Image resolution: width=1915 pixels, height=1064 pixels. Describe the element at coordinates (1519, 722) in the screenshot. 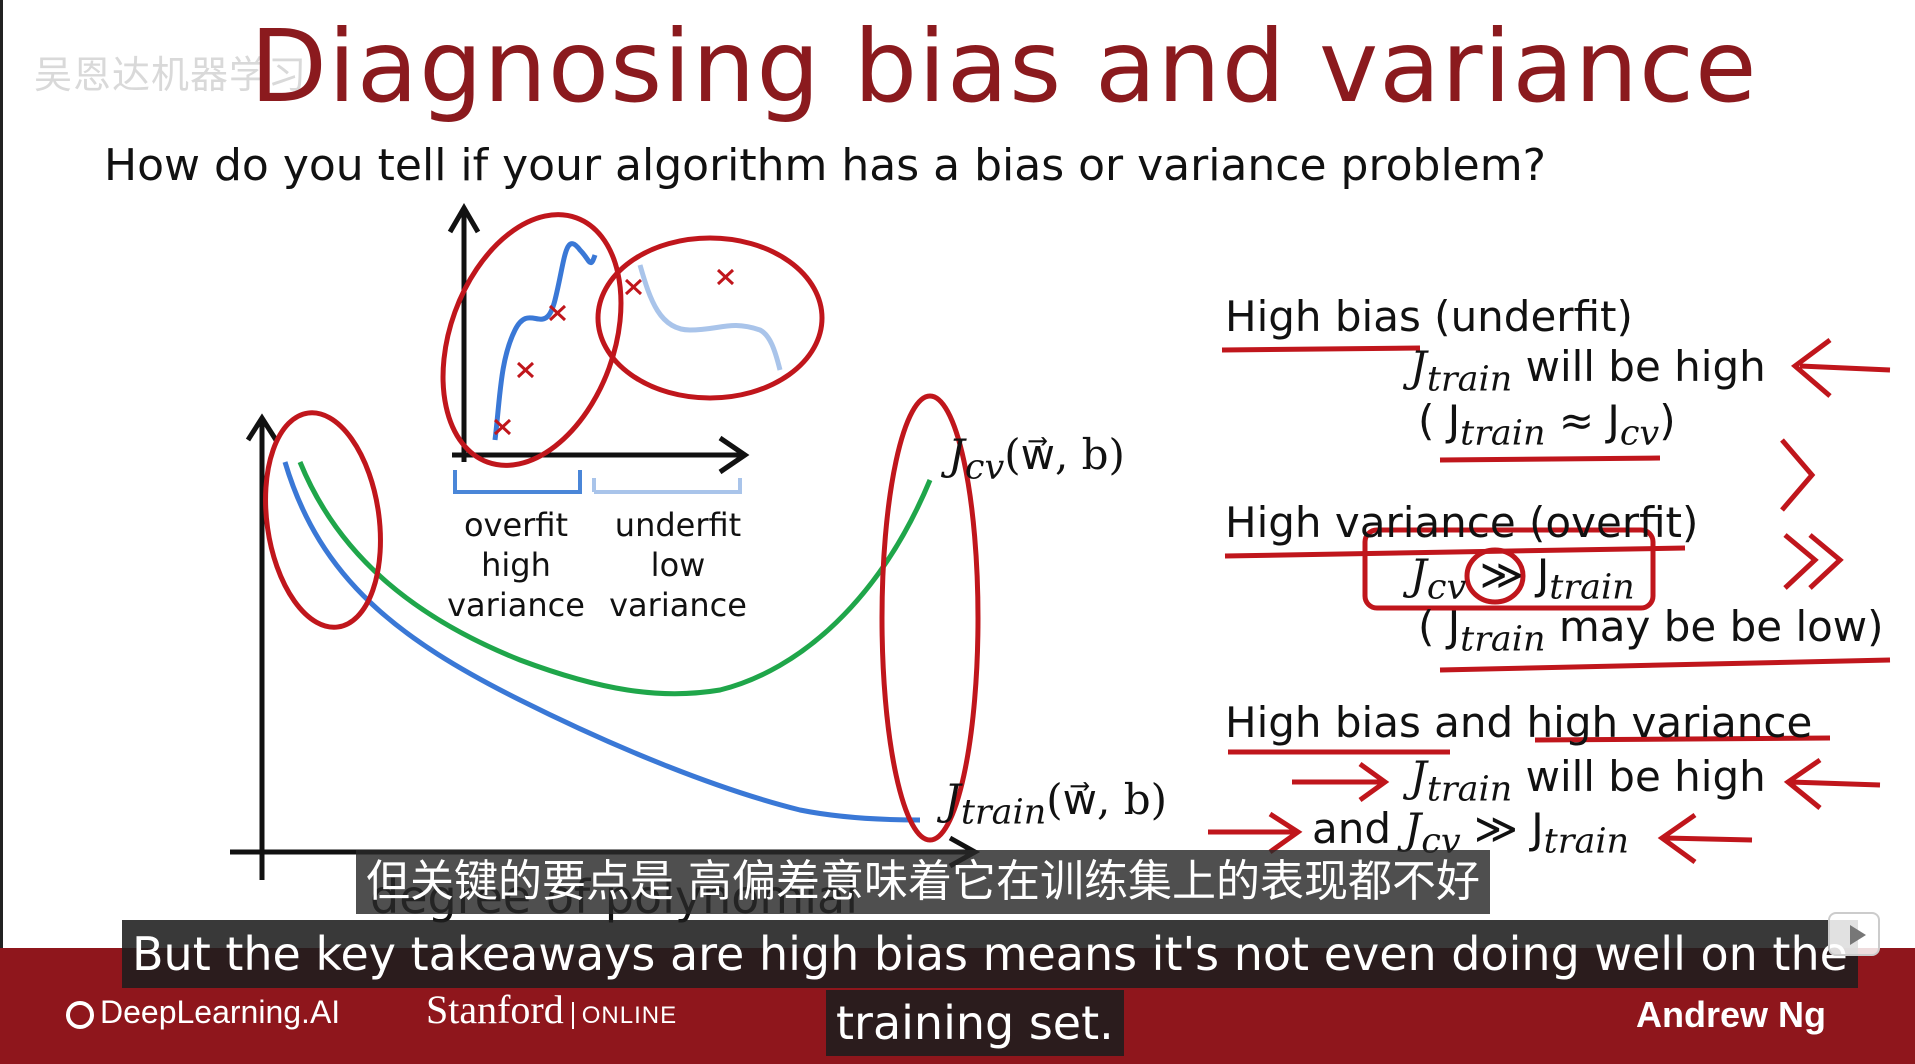

I see `both-heading: High bias and high variance` at that location.